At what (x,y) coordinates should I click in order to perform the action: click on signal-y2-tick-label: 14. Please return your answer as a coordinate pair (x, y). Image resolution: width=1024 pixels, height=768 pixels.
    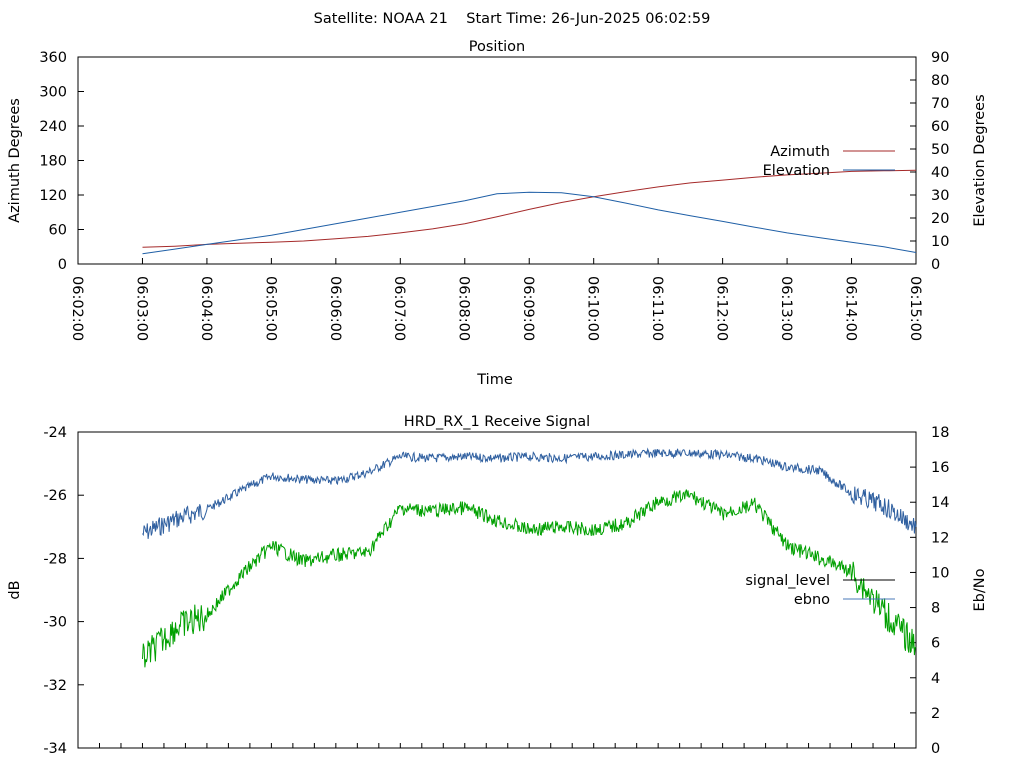
    Looking at the image, I should click on (940, 503).